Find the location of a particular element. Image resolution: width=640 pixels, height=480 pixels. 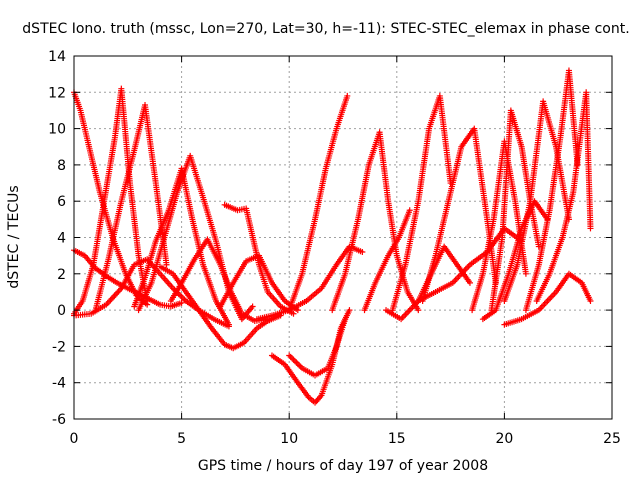

x-tick-label: 5 is located at coordinates (181, 439).